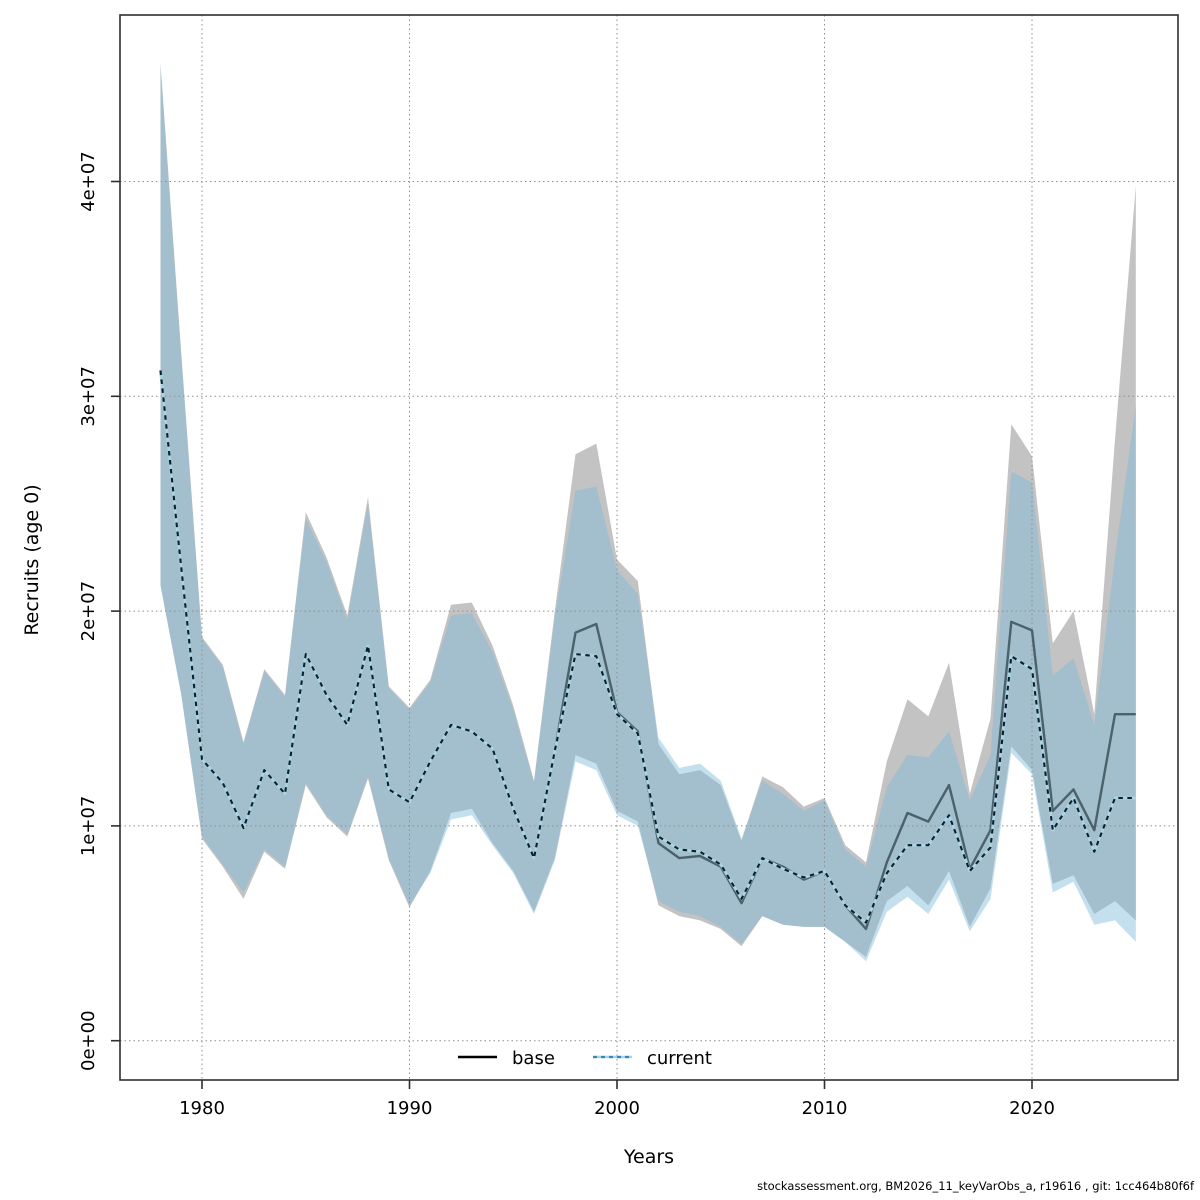  Describe the element at coordinates (410, 1108) in the screenshot. I see `x-tick-label: 1990` at that location.